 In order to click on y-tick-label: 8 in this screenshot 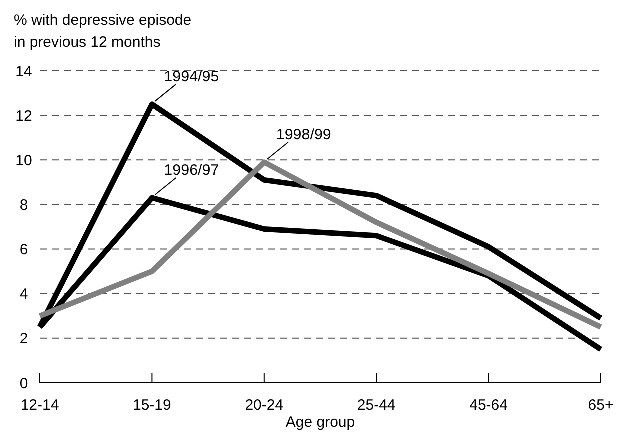, I will do `click(24, 205)`.